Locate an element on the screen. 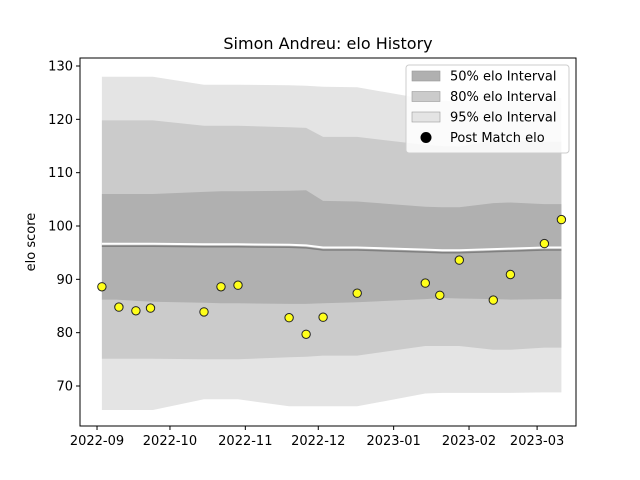 The width and height of the screenshot is (640, 480). x-tick-label: 2022-11 is located at coordinates (245, 441).